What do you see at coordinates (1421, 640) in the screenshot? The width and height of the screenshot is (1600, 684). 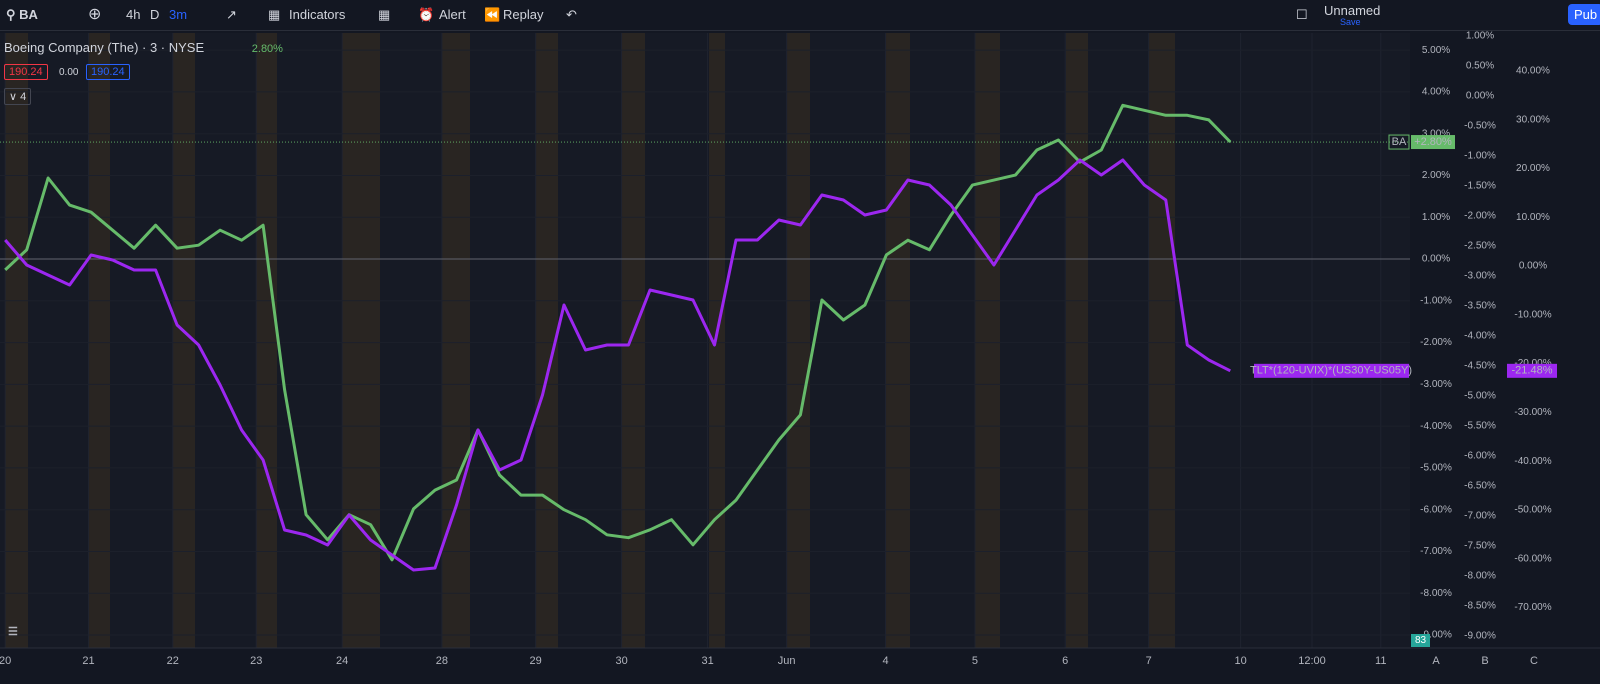 I see `volume-badge: 83` at bounding box center [1421, 640].